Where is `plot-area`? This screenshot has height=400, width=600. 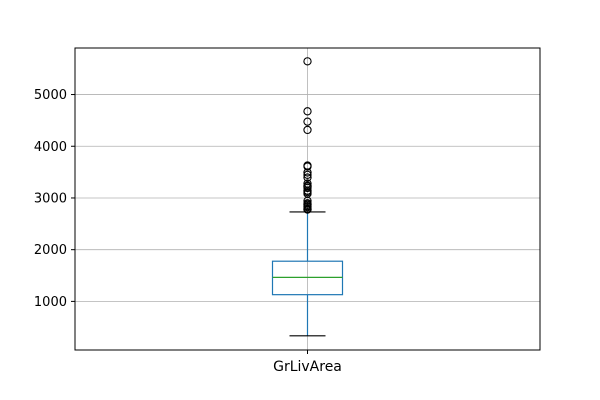 plot-area is located at coordinates (307, 197).